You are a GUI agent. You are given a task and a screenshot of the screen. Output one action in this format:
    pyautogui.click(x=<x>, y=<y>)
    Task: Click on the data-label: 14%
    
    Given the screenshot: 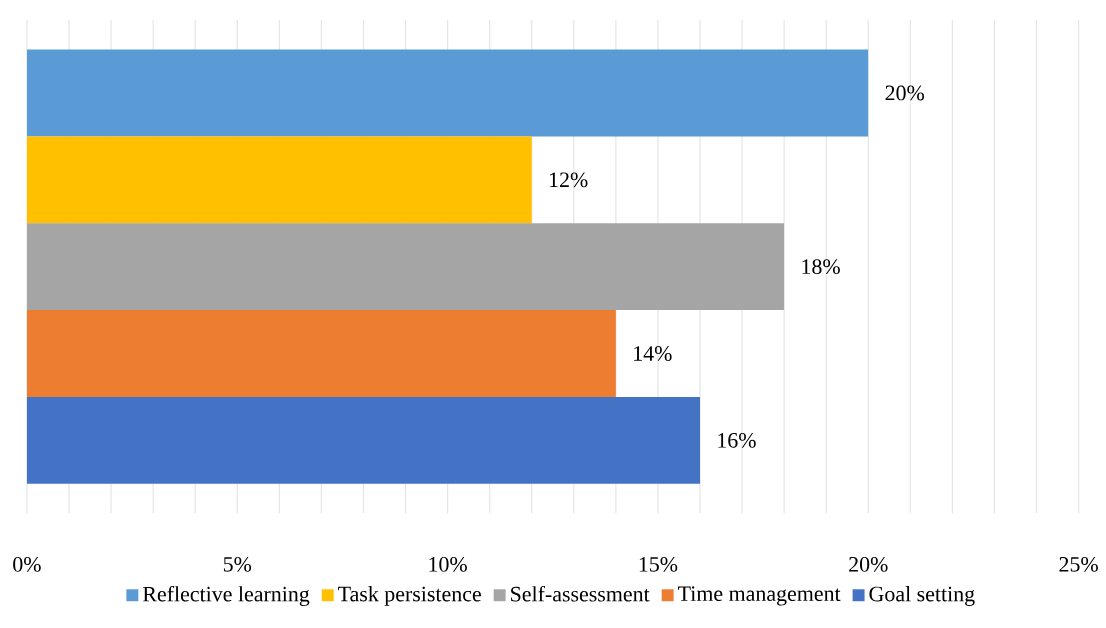 What is the action you would take?
    pyautogui.click(x=653, y=353)
    